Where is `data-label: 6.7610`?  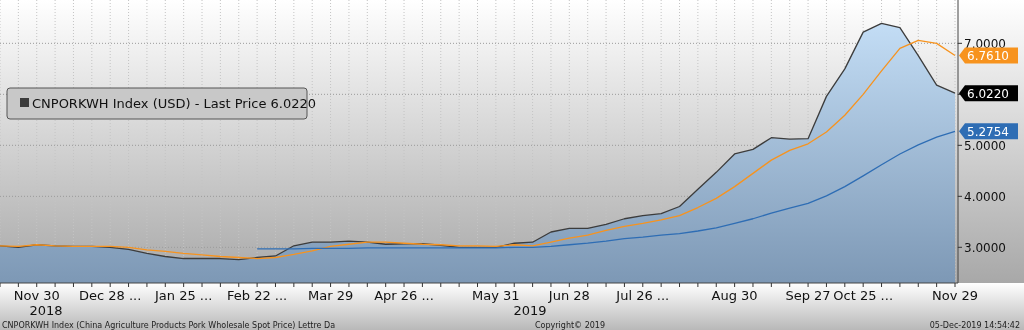 data-label: 6.7610 is located at coordinates (988, 56).